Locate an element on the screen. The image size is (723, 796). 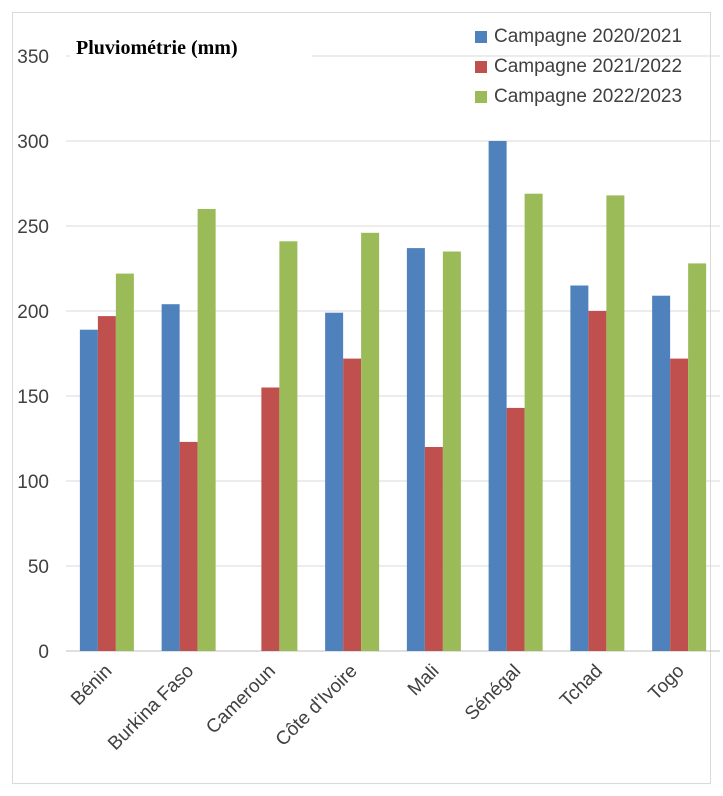
y-tick-label: 200 is located at coordinates (33, 312).